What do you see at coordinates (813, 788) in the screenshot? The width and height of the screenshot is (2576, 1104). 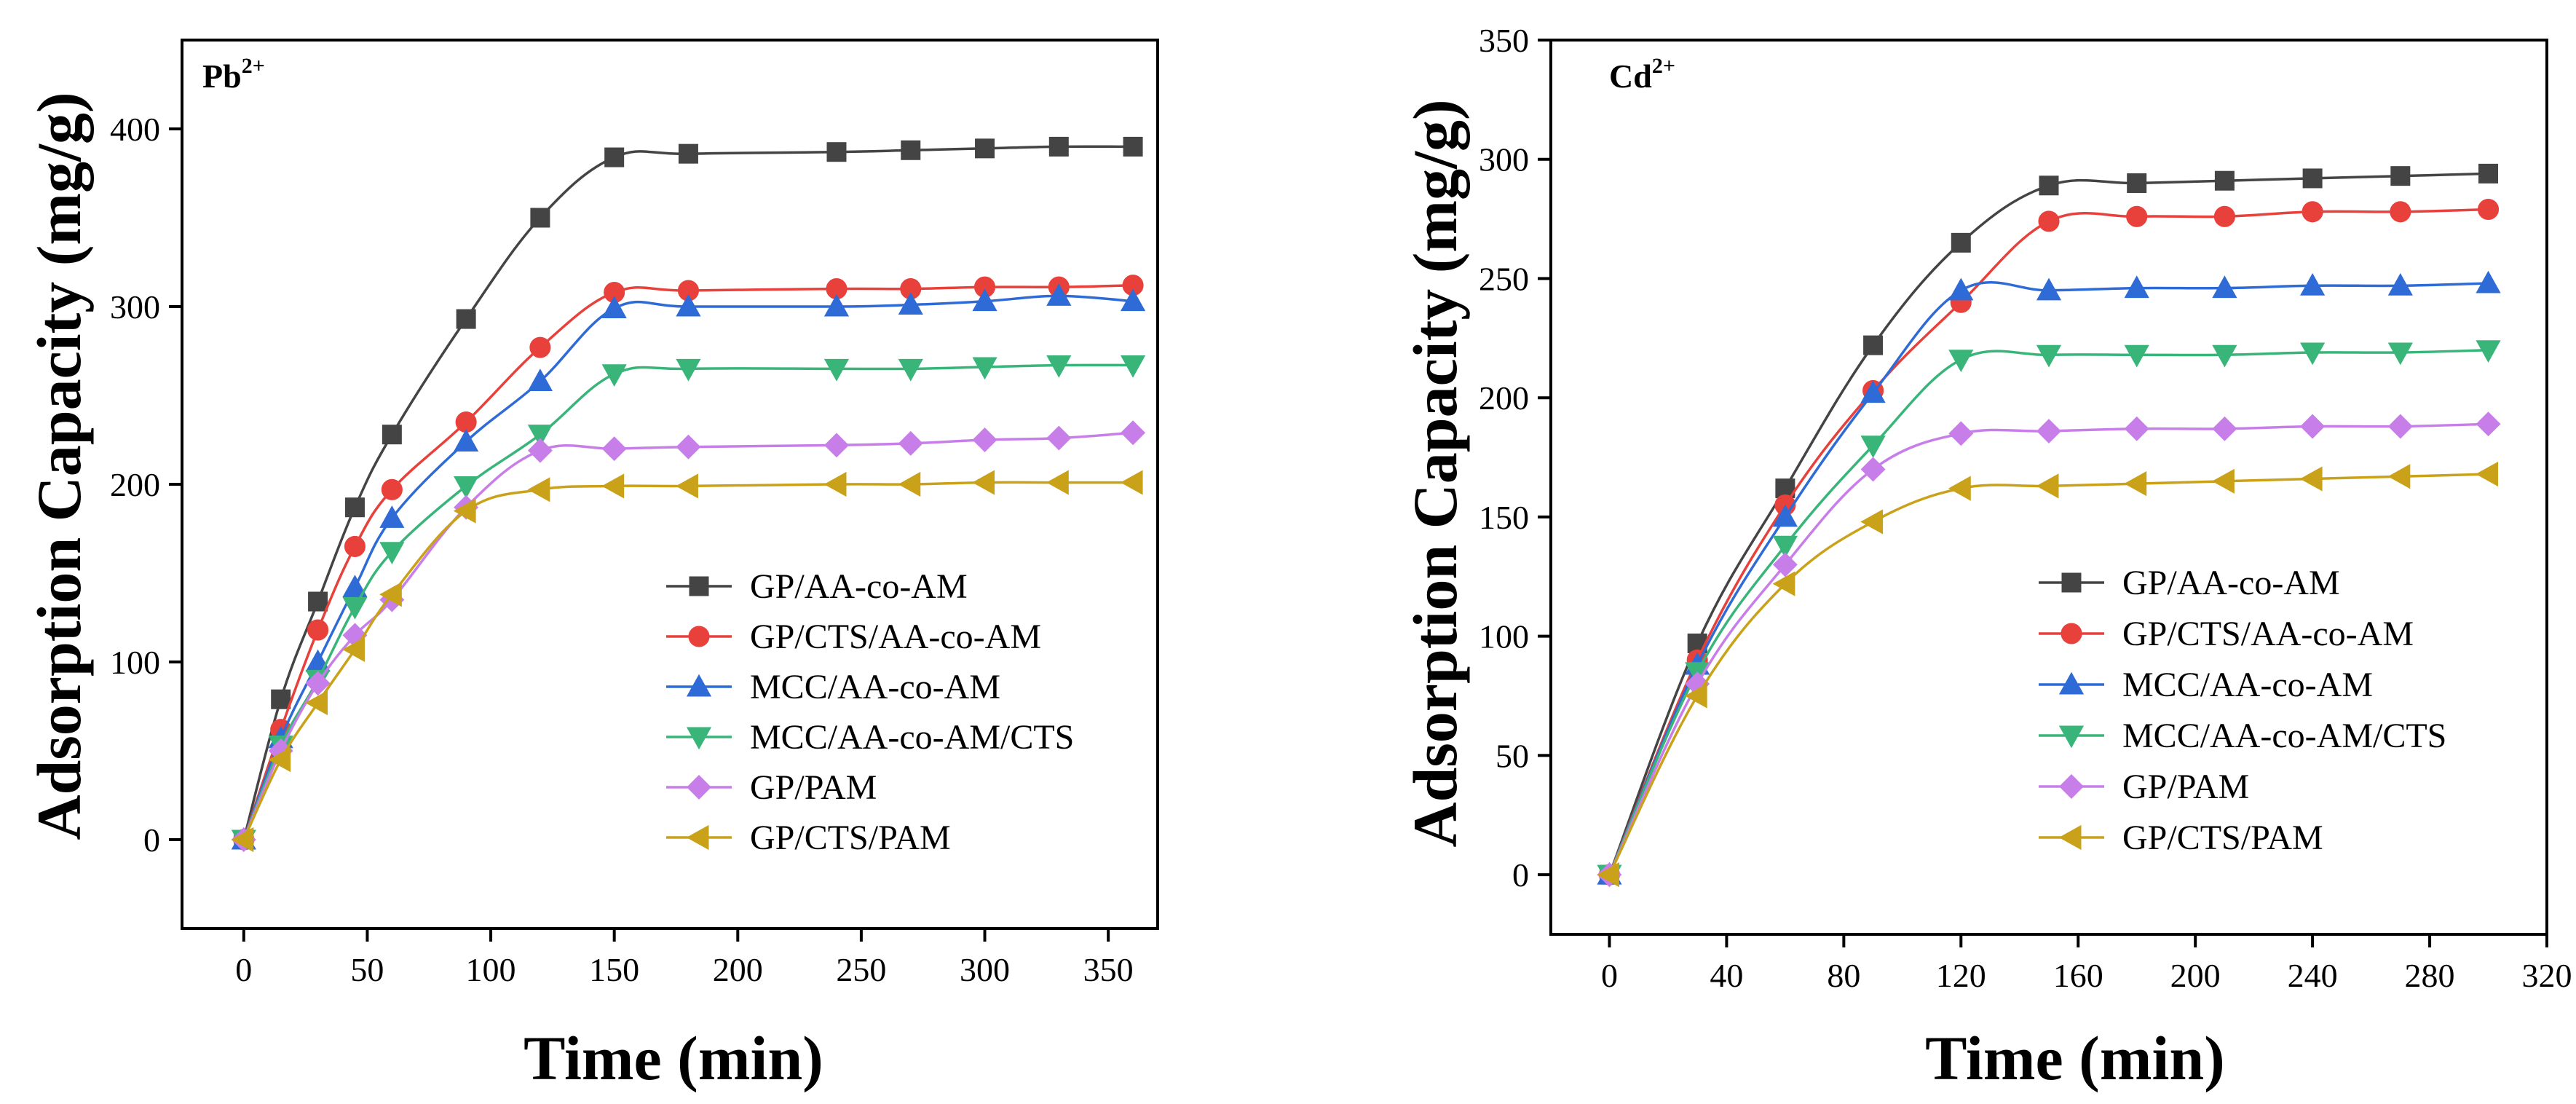 I see `pb-legend-label: GP/PAM` at bounding box center [813, 788].